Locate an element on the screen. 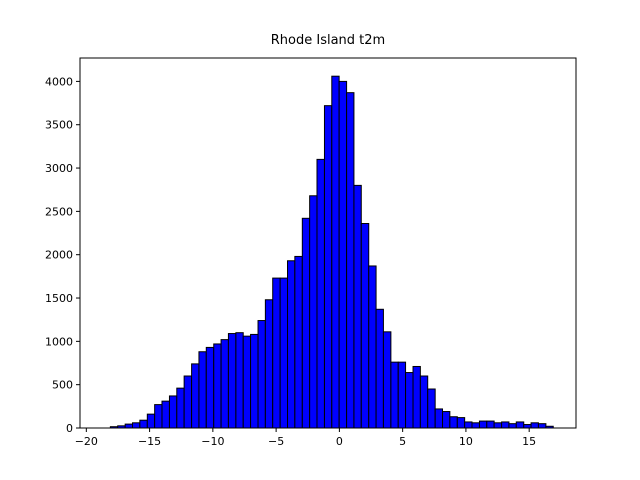  y-tick-label: 4000 is located at coordinates (59, 81).